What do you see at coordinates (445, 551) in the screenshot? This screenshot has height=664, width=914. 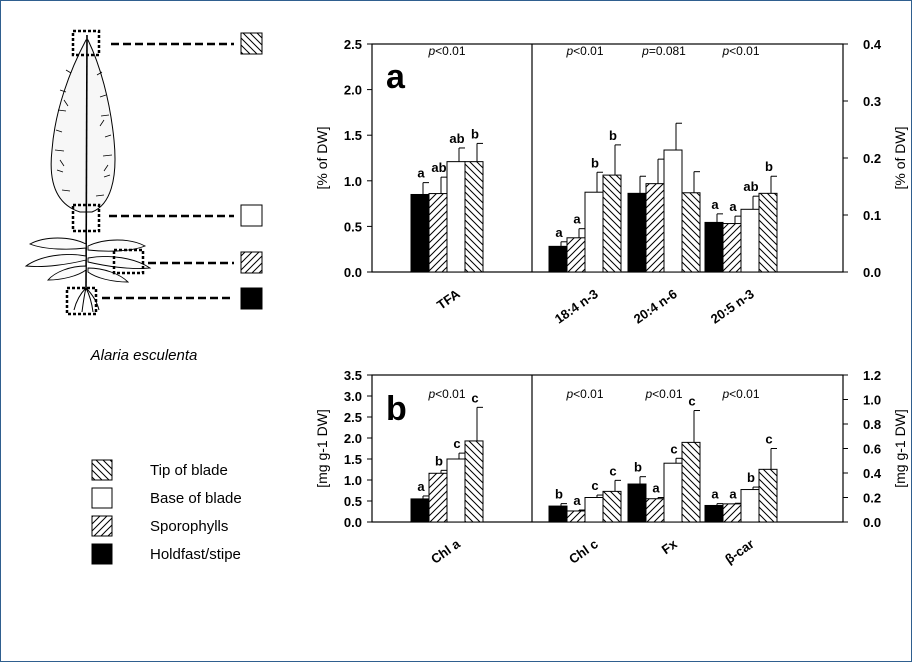 I see `category-label: Chl a` at bounding box center [445, 551].